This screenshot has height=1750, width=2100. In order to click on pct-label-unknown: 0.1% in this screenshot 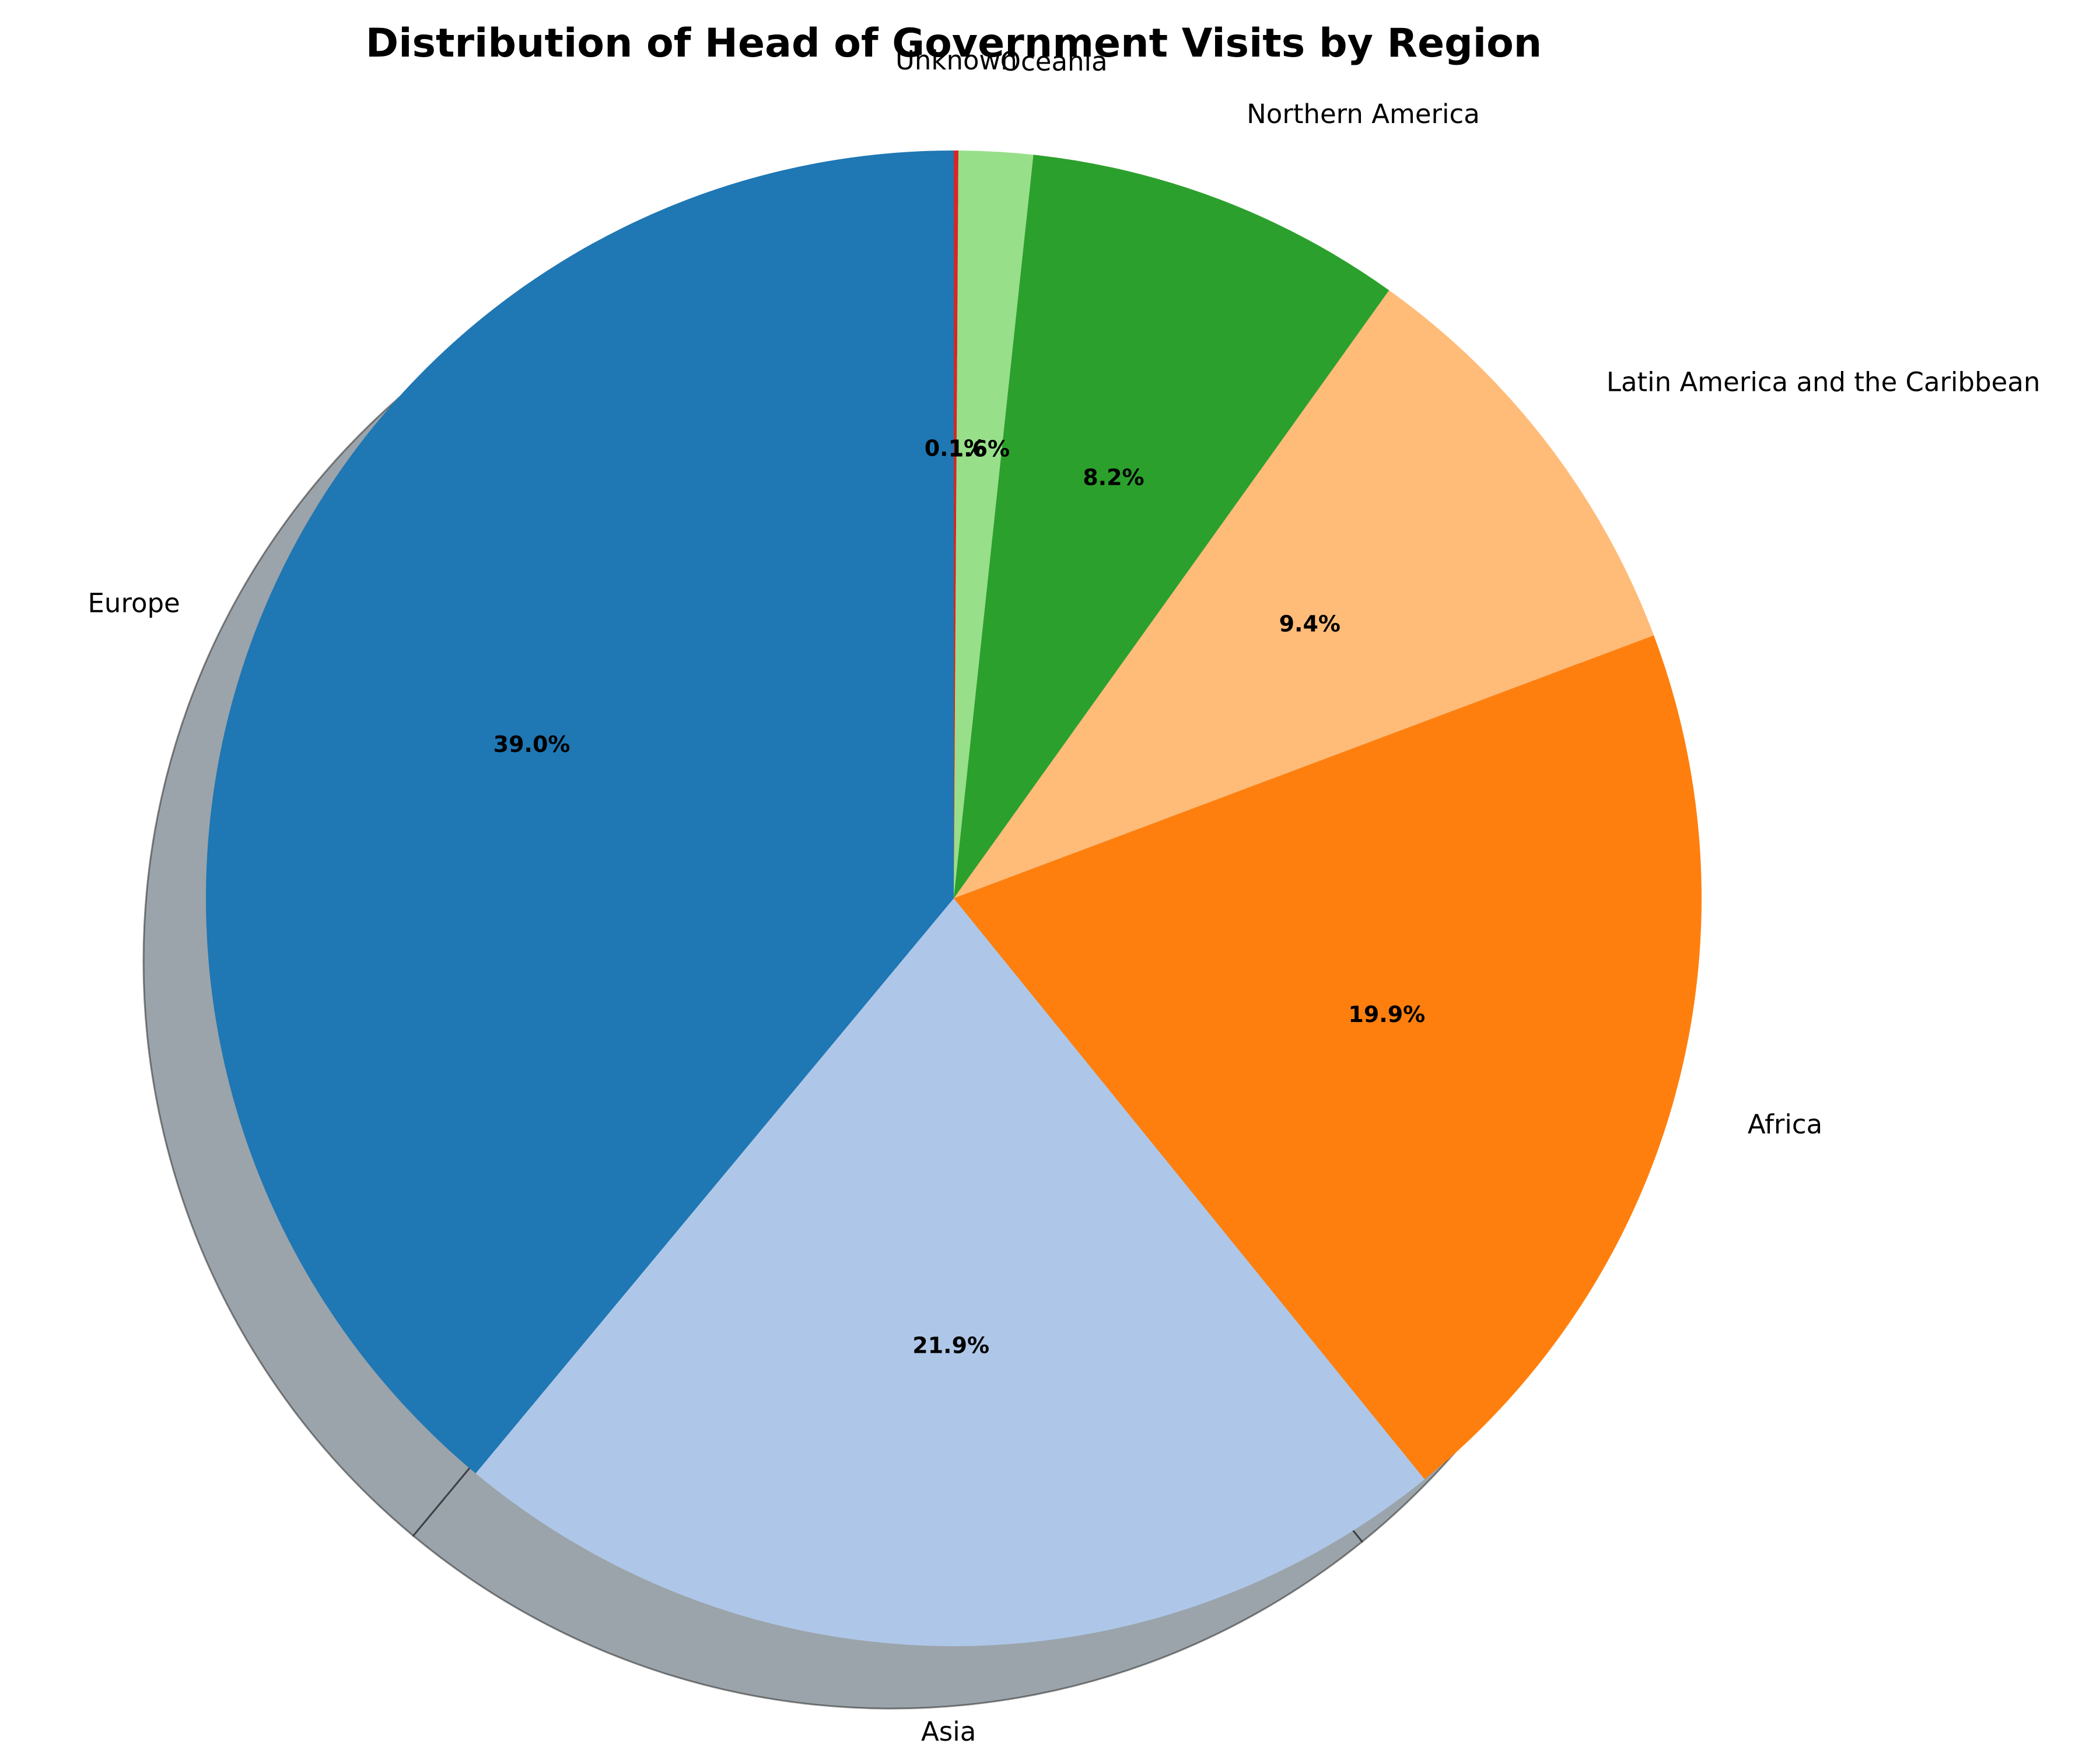, I will do `click(956, 448)`.